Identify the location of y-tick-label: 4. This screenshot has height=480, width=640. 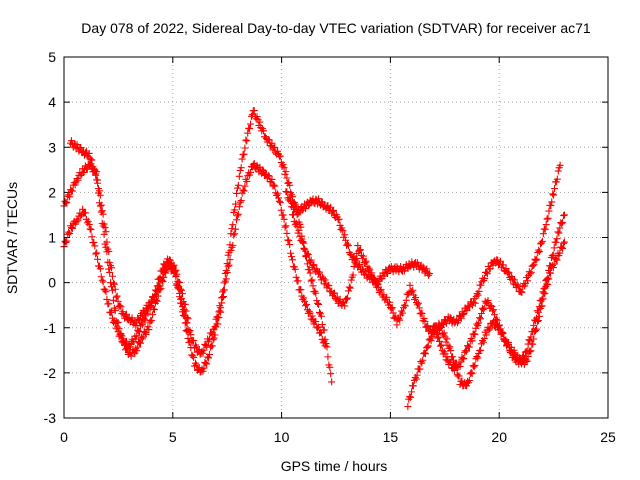
(52, 102).